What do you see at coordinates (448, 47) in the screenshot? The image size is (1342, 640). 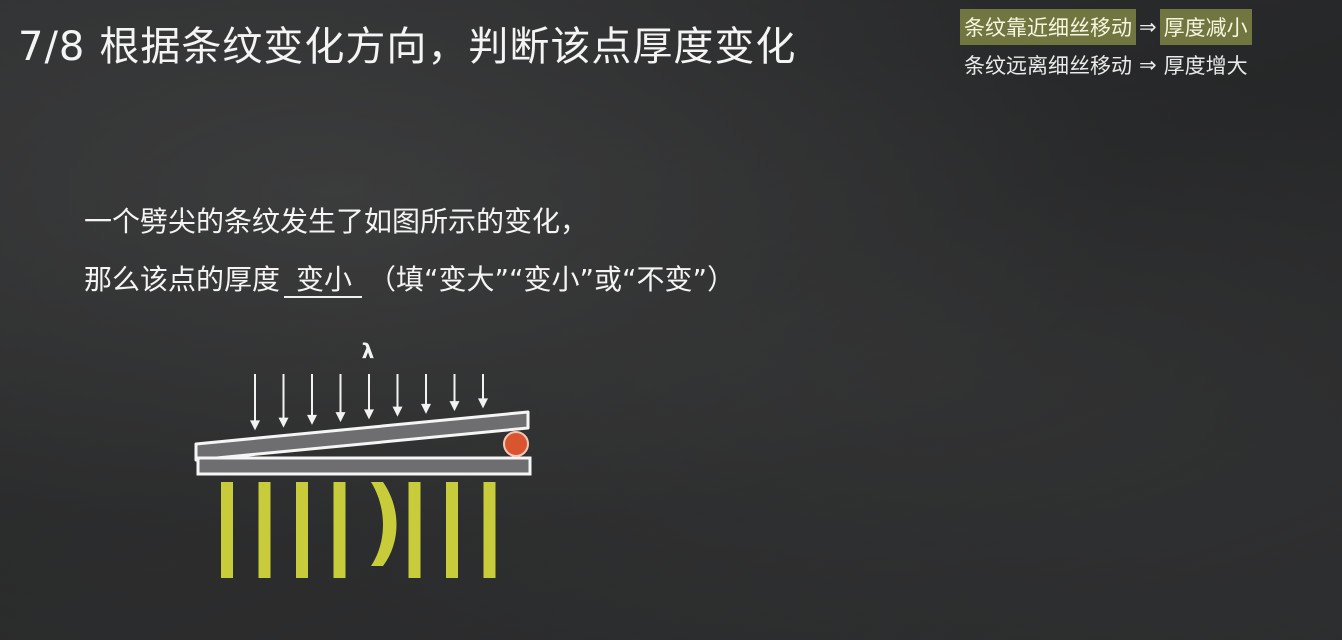 I see `slide-heading: 根据条纹变化方向，判断该点厚度变化` at bounding box center [448, 47].